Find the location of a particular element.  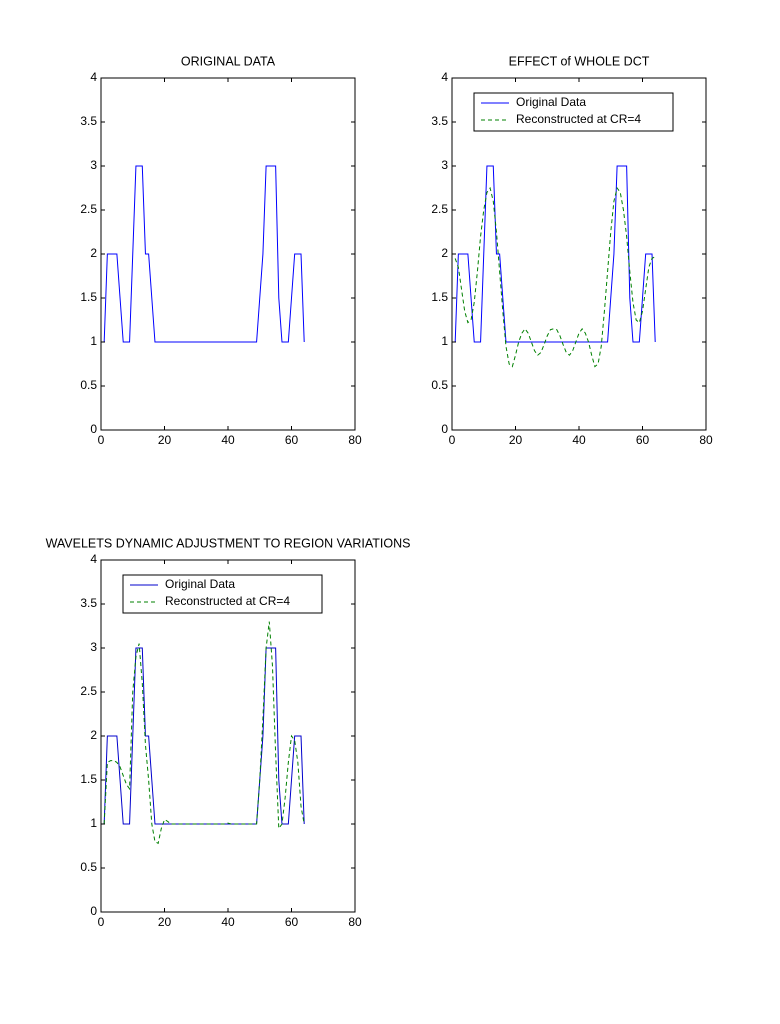

chart-title: ORIGINAL DATA is located at coordinates (228, 61).